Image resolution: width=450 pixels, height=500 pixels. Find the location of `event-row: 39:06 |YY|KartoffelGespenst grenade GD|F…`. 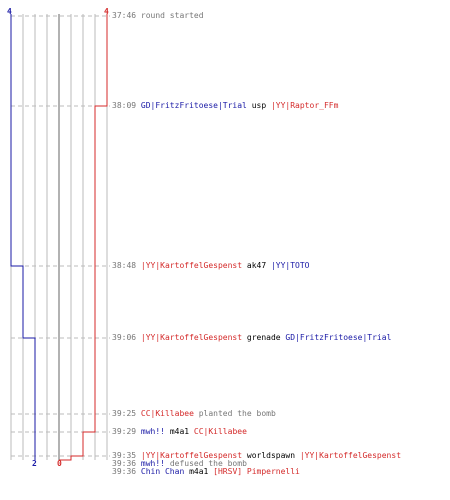

event-row: 39:06 |YY|KartoffelGespenst grenade GD|F… is located at coordinates (251, 337).